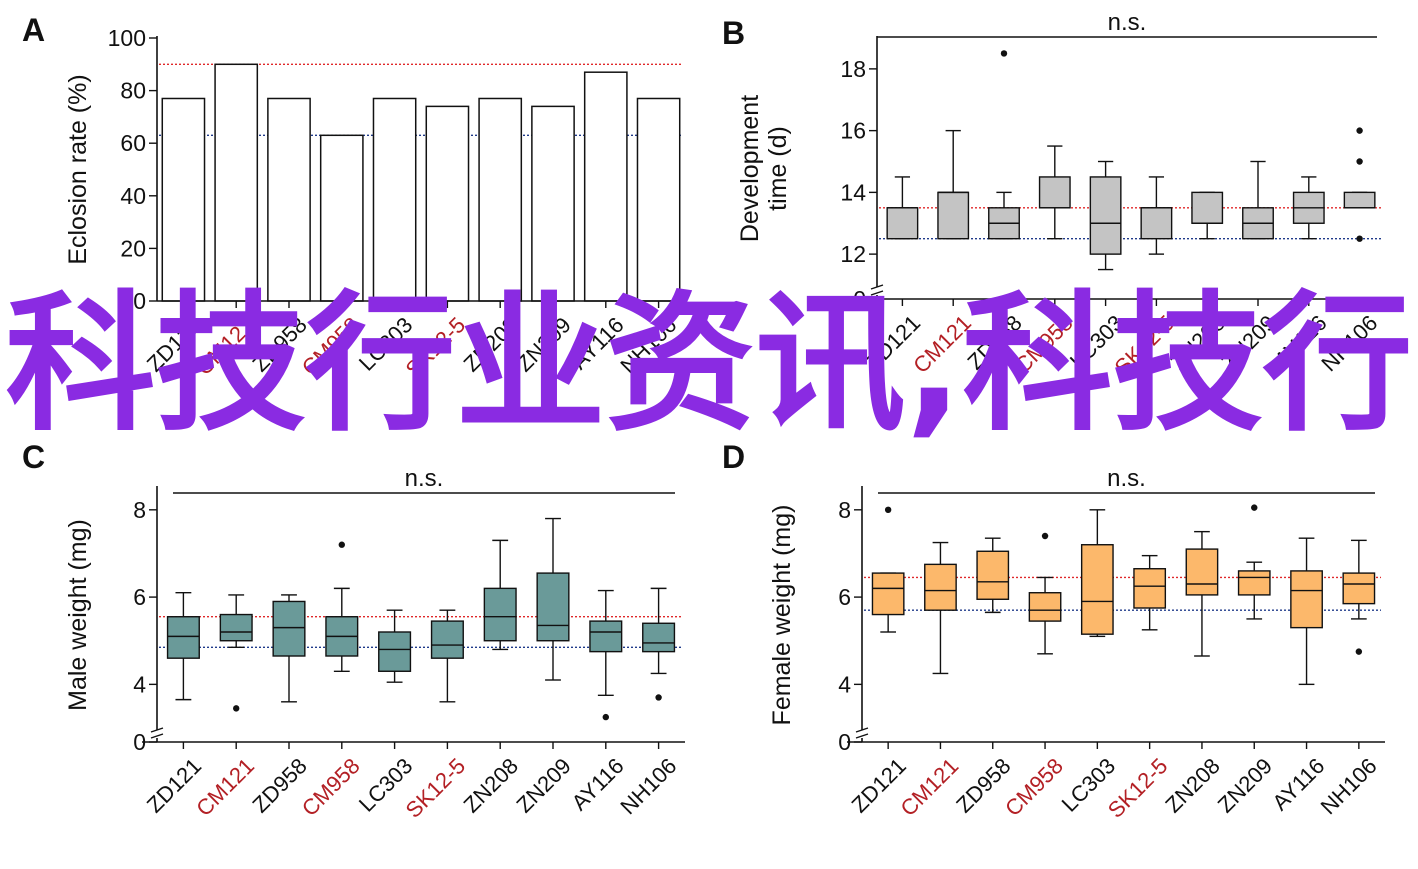 The height and width of the screenshot is (869, 1418). What do you see at coordinates (553, 203) in the screenshot?
I see `bar-zn209` at bounding box center [553, 203].